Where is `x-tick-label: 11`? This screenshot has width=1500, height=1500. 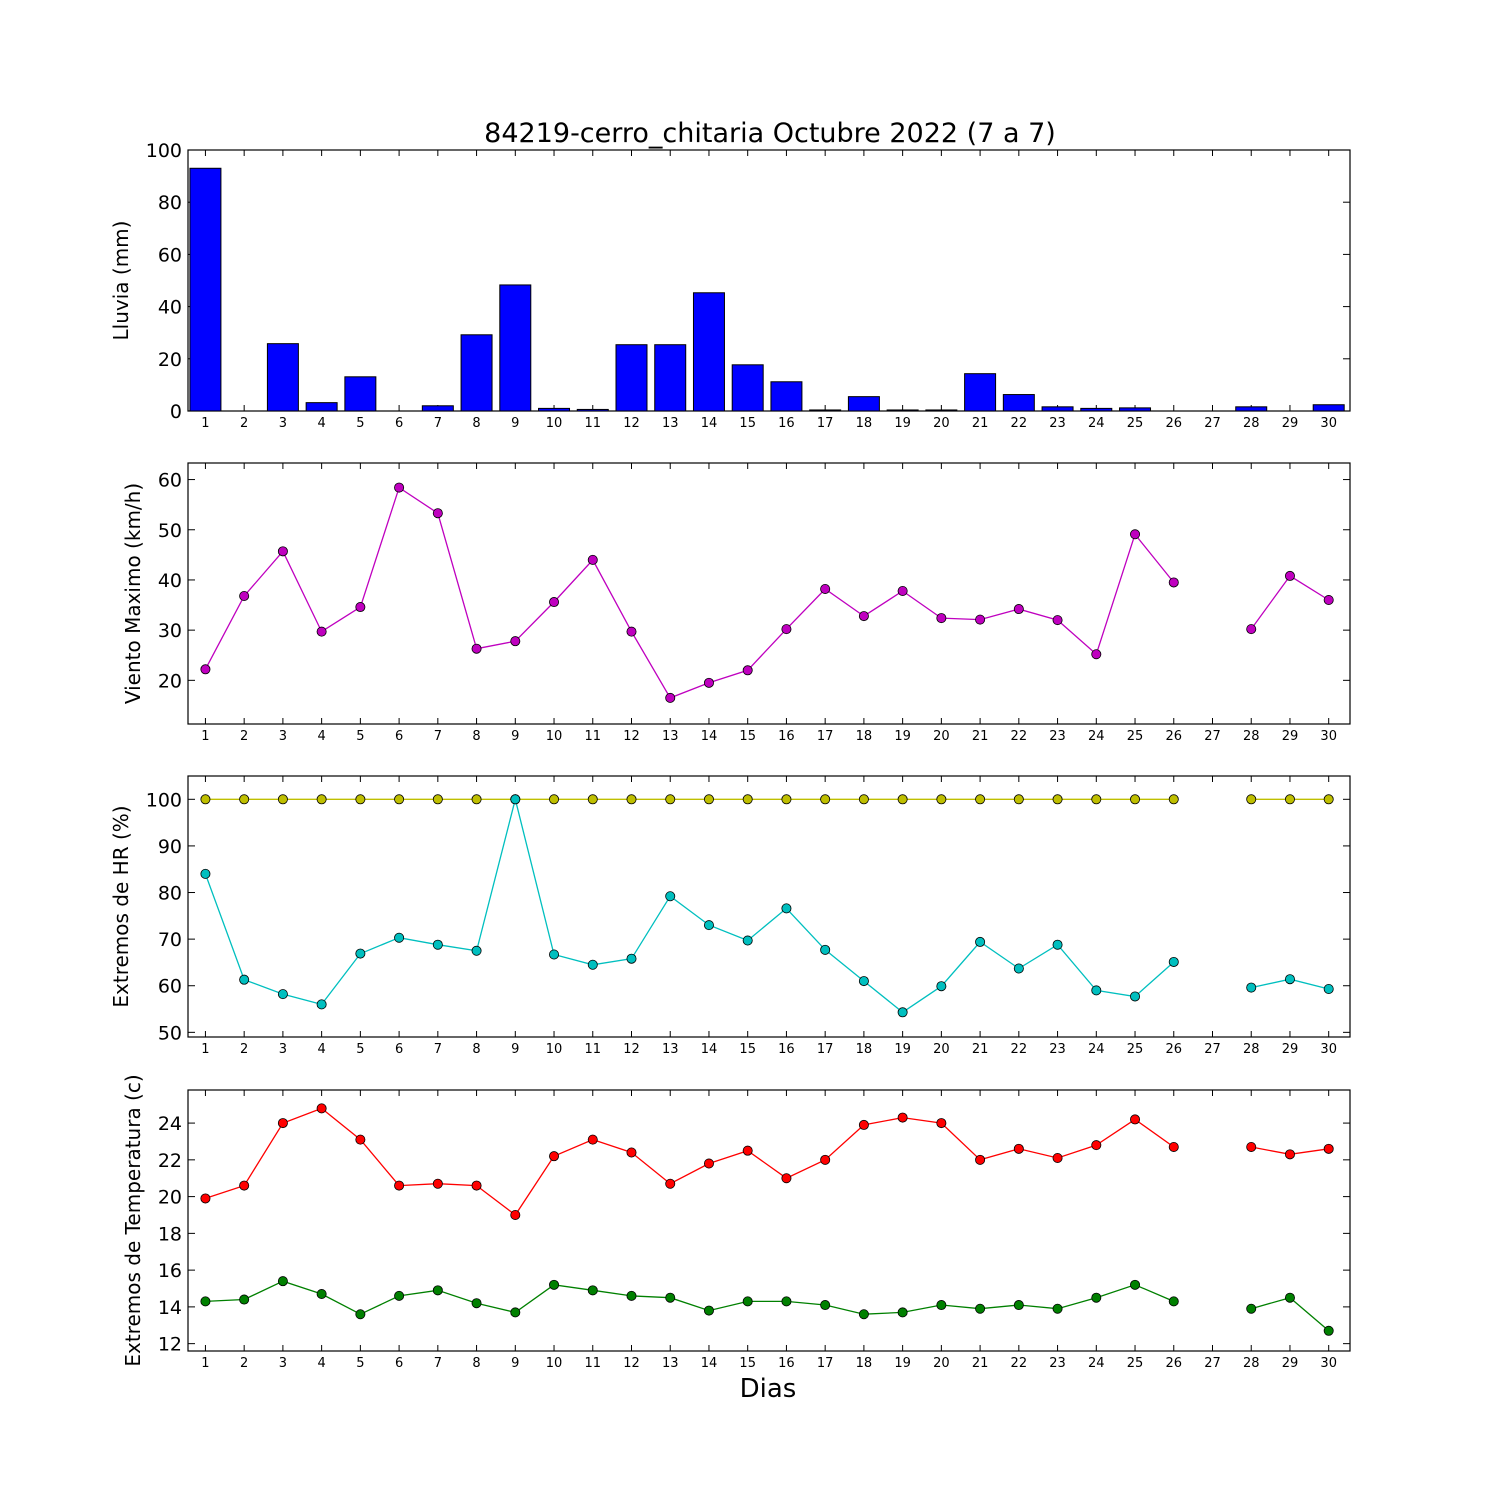 x-tick-label: 11 is located at coordinates (592, 736).